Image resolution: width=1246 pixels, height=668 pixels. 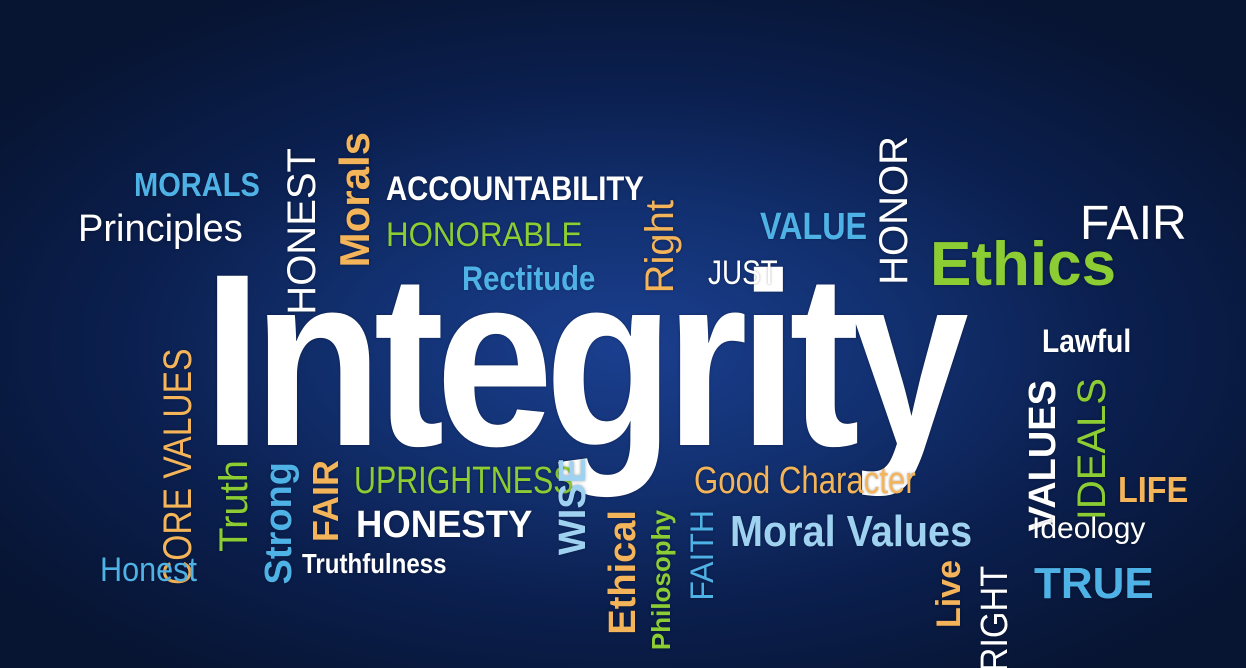 I want to click on word-core-values: CORE VALUES, so click(x=178, y=467).